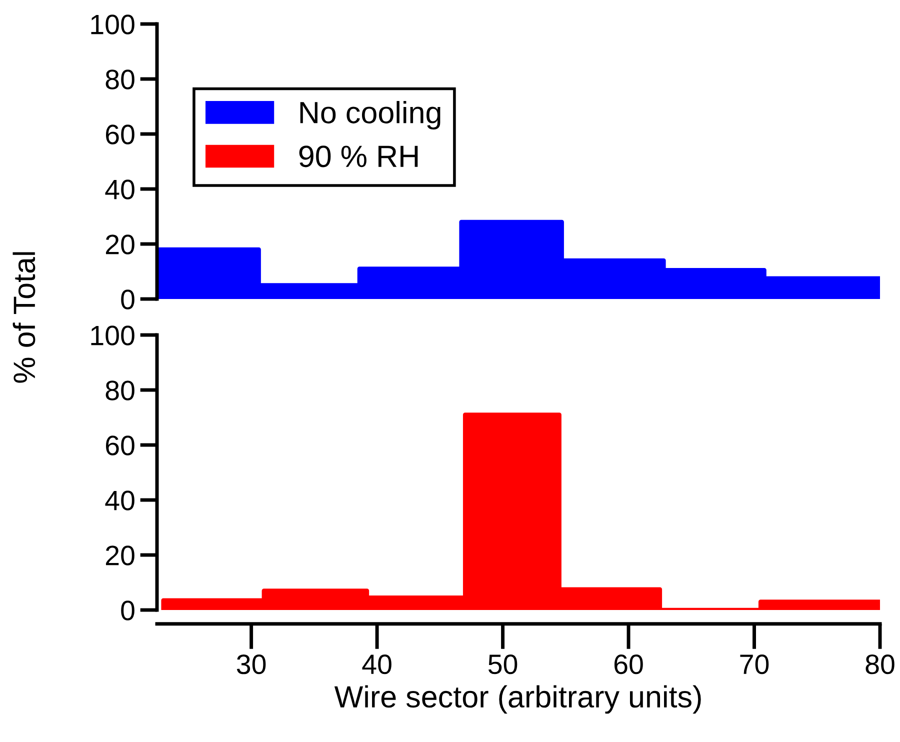  Describe the element at coordinates (377, 664) in the screenshot. I see `x-tick-label: 40` at that location.